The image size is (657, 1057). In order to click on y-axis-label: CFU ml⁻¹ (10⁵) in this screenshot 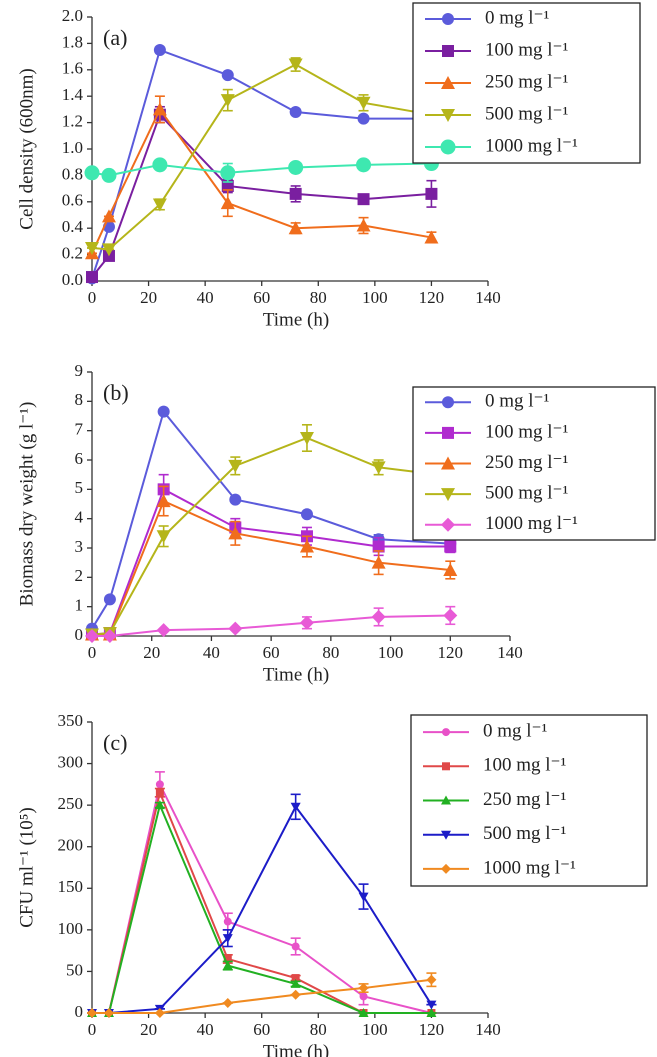, I will do `click(26, 867)`.